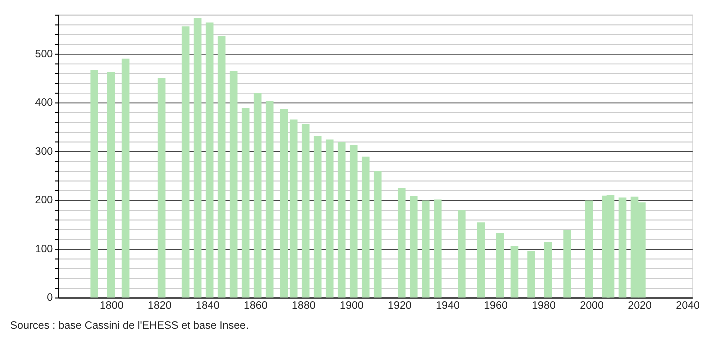 The width and height of the screenshot is (710, 340). Describe the element at coordinates (544, 306) in the screenshot. I see `x-tick-label: 1980` at that location.